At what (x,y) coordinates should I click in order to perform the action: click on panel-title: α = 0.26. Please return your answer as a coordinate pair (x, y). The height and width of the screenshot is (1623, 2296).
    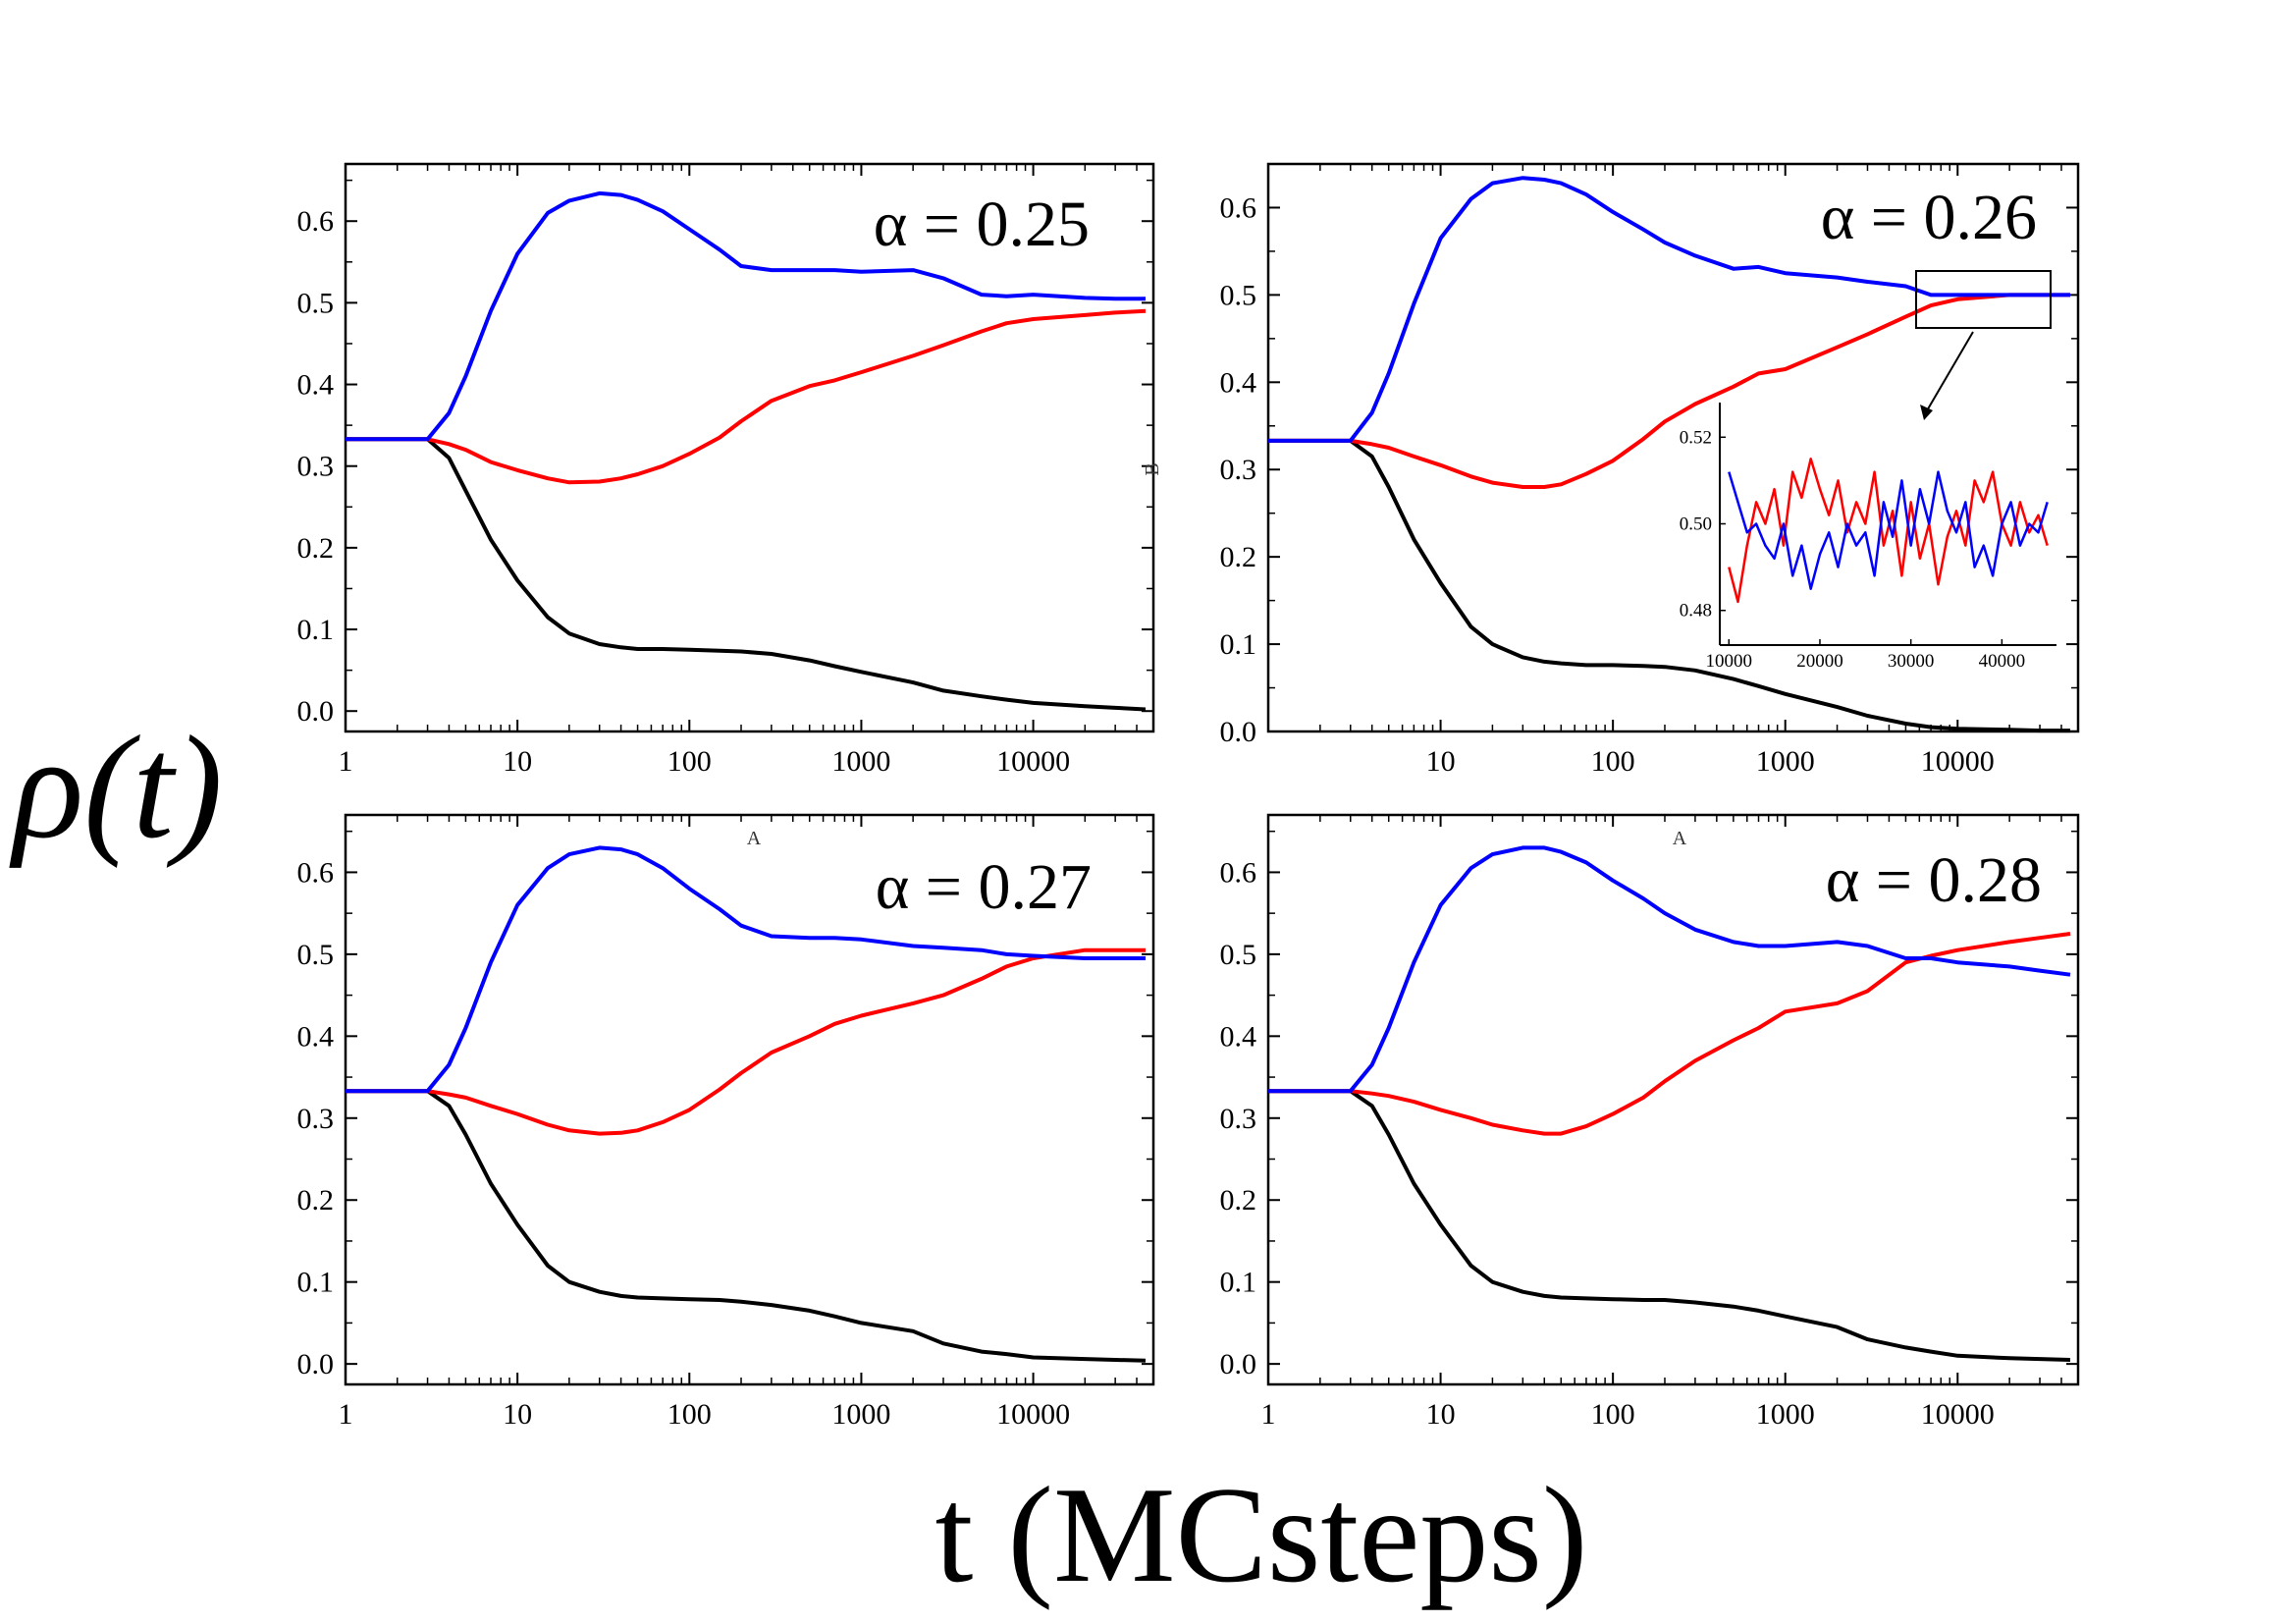
    Looking at the image, I should click on (1929, 218).